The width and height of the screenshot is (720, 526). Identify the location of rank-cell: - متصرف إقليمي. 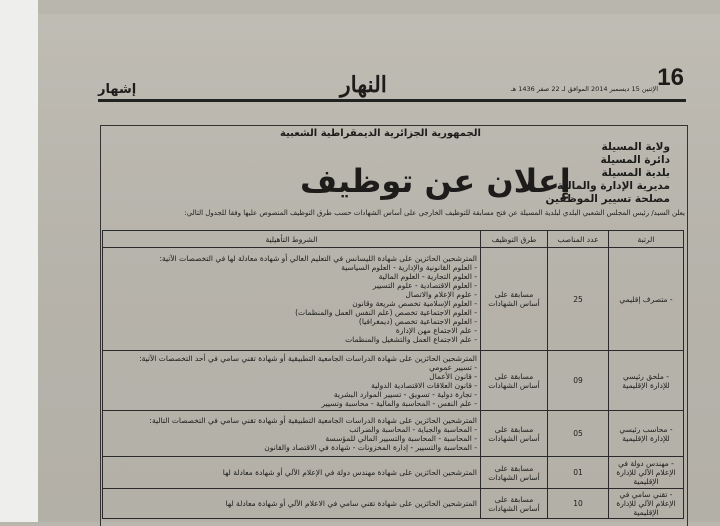
(646, 299).